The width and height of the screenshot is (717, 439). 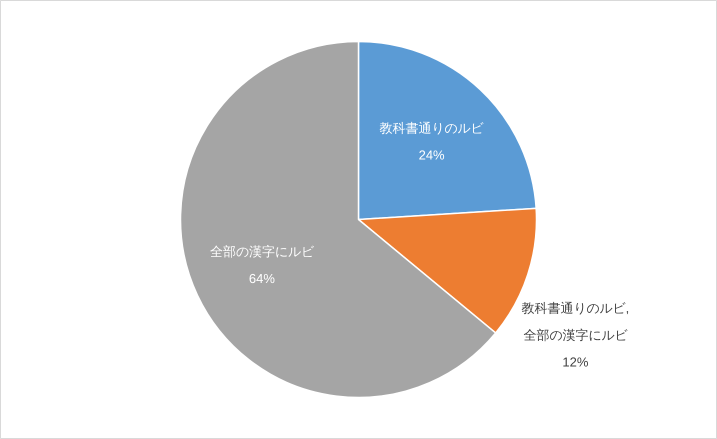 What do you see at coordinates (432, 128) in the screenshot?
I see `slice-label: 教科書通りのルビ` at bounding box center [432, 128].